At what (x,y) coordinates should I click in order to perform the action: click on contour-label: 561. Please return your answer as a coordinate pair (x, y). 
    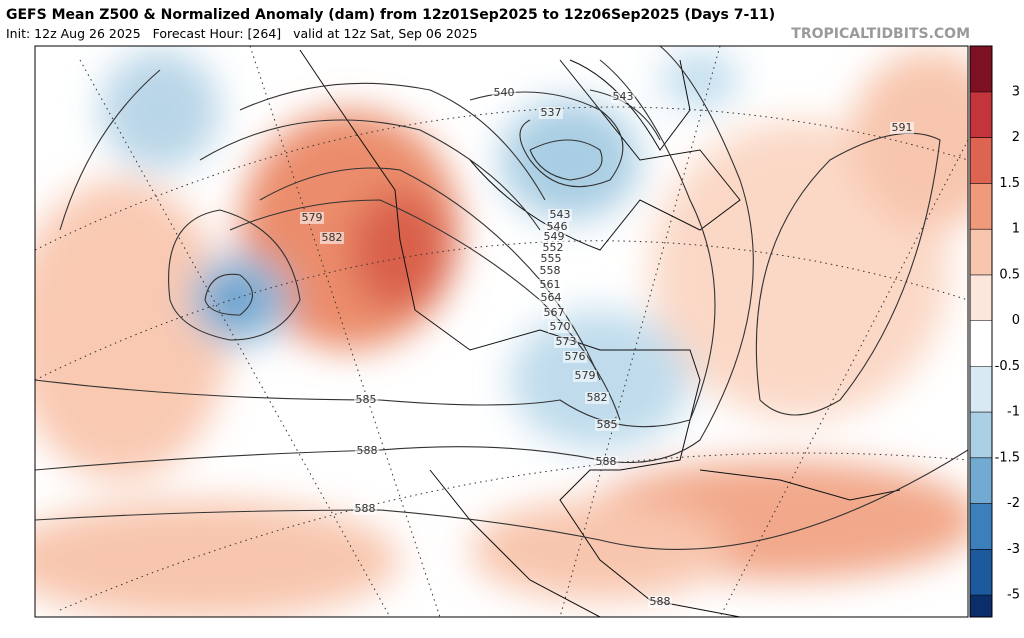
    Looking at the image, I should click on (550, 284).